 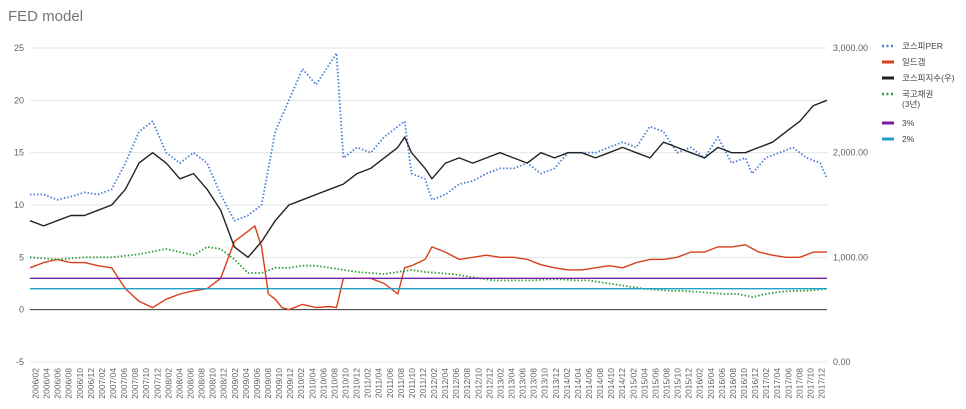 What do you see at coordinates (434, 383) in the screenshot?
I see `x-tick-label: 2012/02` at bounding box center [434, 383].